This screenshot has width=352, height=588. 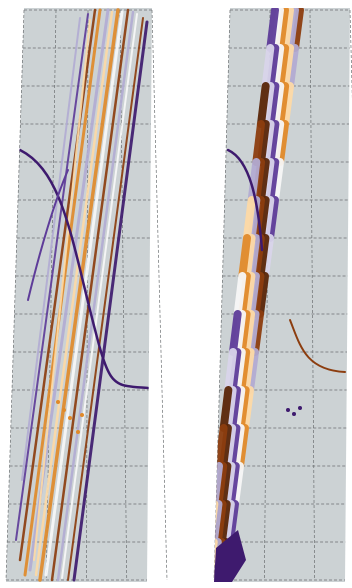 What do you see at coordinates (48, 235) in the screenshot?
I see `arc-curve` at bounding box center [48, 235].